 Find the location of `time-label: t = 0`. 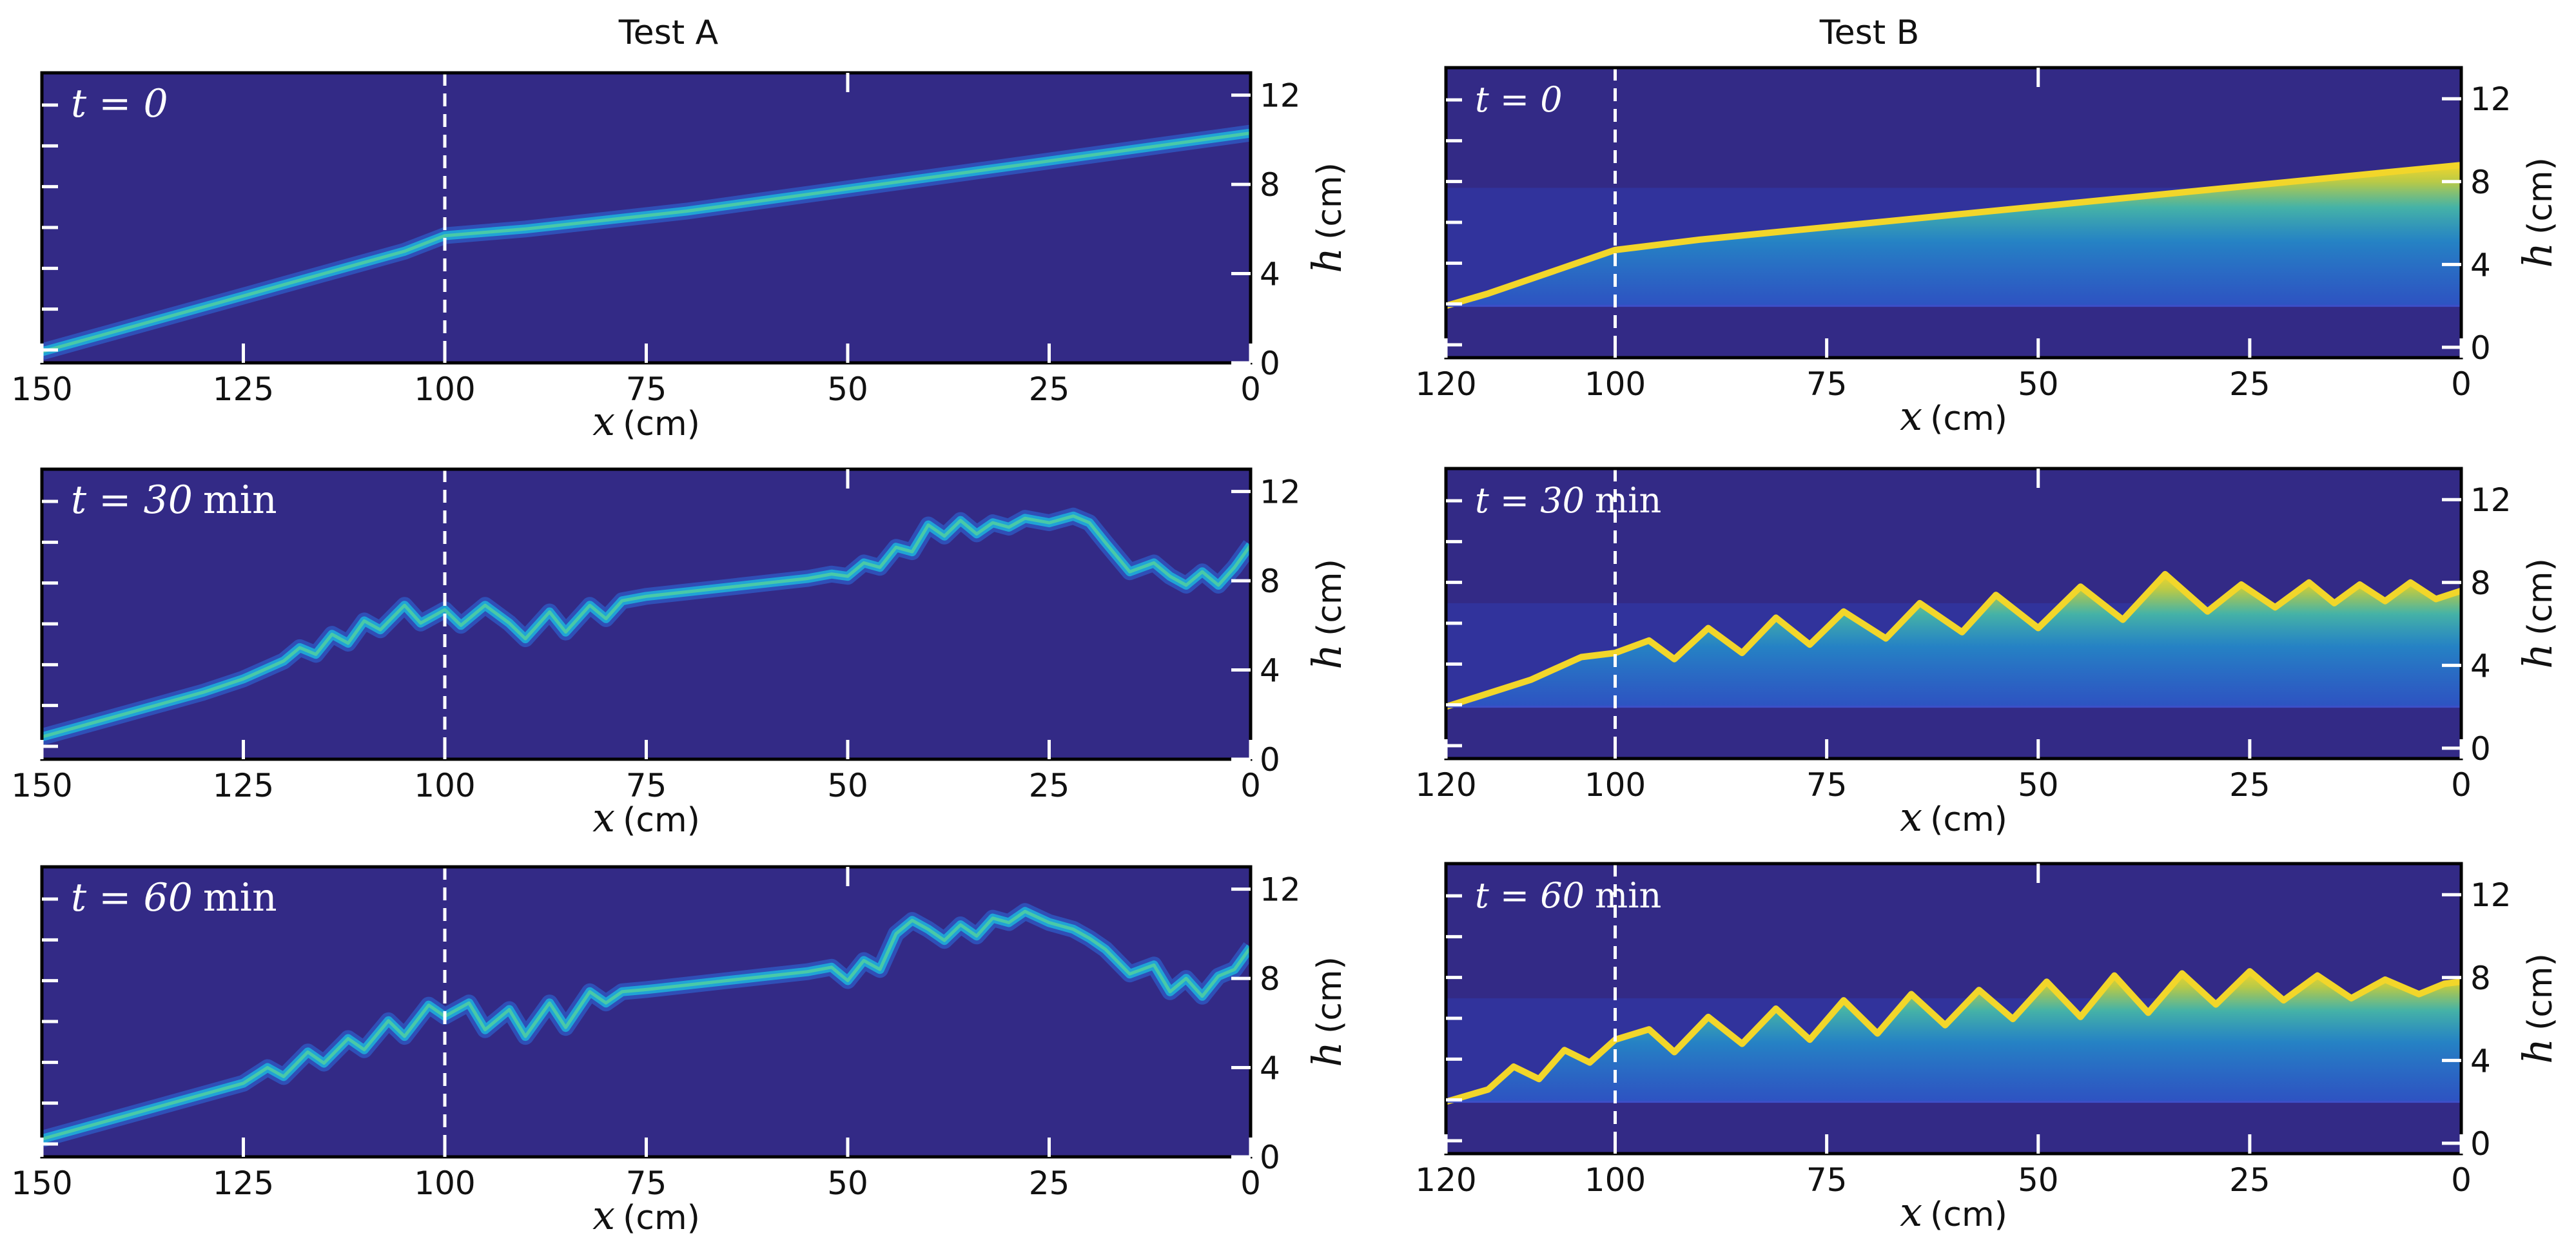

time-label: t = 0 is located at coordinates (1519, 99).